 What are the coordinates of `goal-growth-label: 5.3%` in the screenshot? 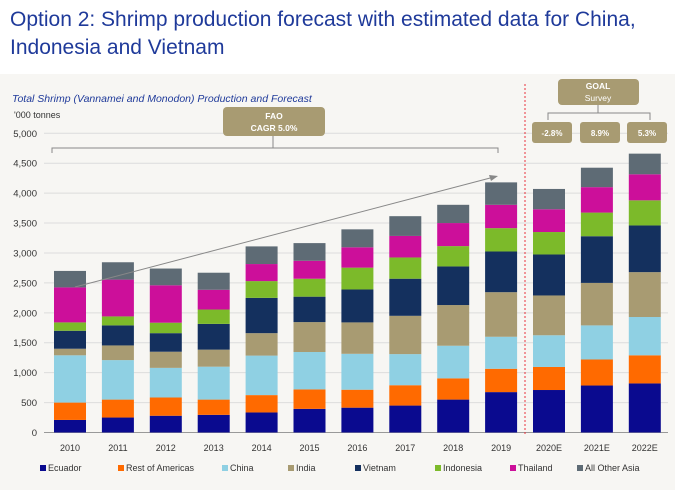 It's located at (647, 133).